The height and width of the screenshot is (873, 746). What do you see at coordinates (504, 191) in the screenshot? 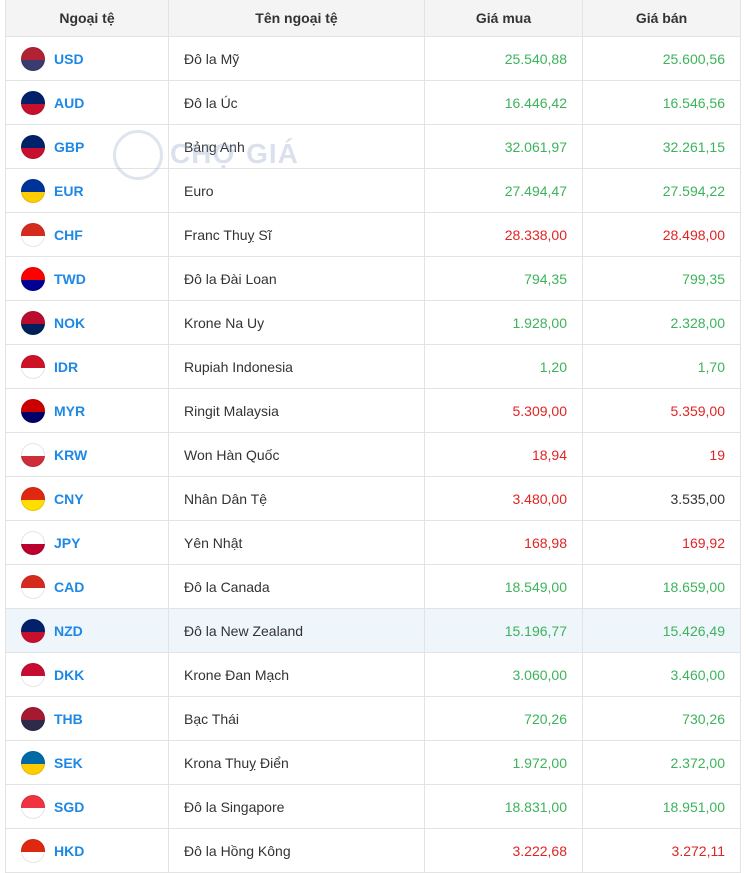
I see `buy-price: 27.494,47` at bounding box center [504, 191].